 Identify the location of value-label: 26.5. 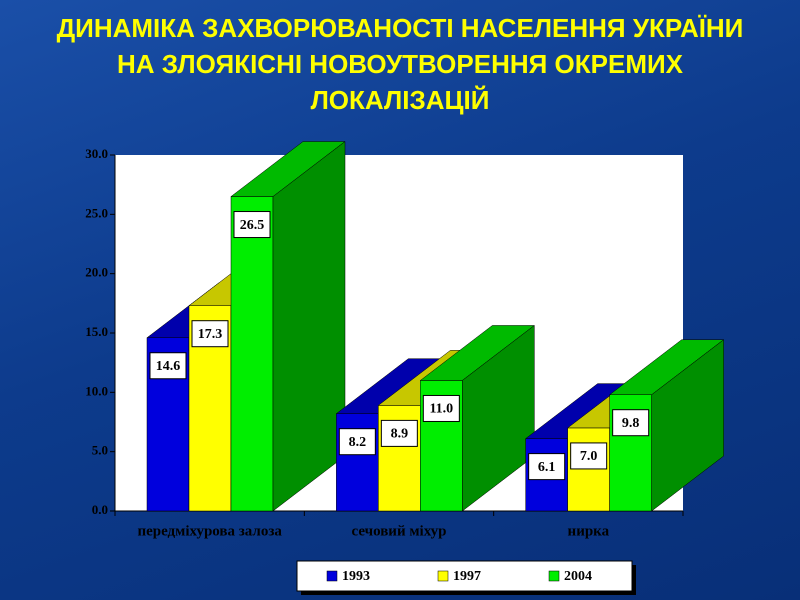
(252, 225).